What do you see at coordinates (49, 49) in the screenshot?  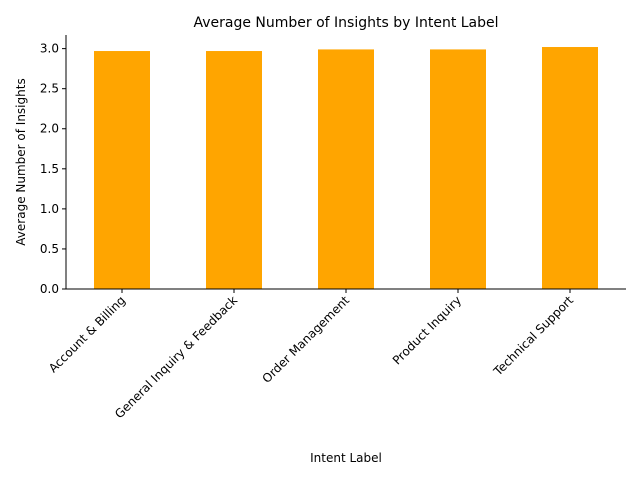 I see `y-tick-label-6: 3.0` at bounding box center [49, 49].